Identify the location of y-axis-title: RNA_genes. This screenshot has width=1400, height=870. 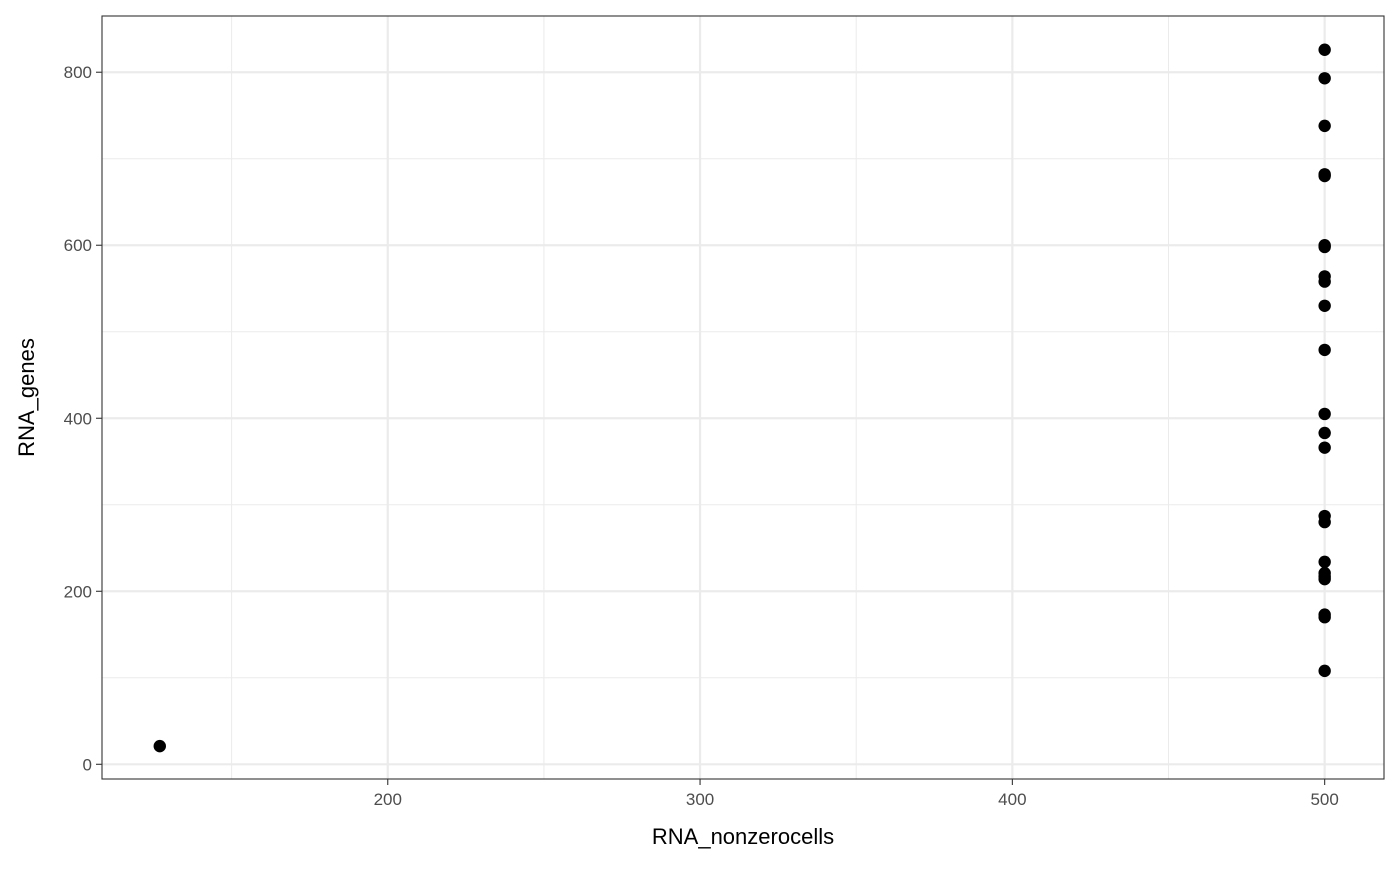
(26, 397).